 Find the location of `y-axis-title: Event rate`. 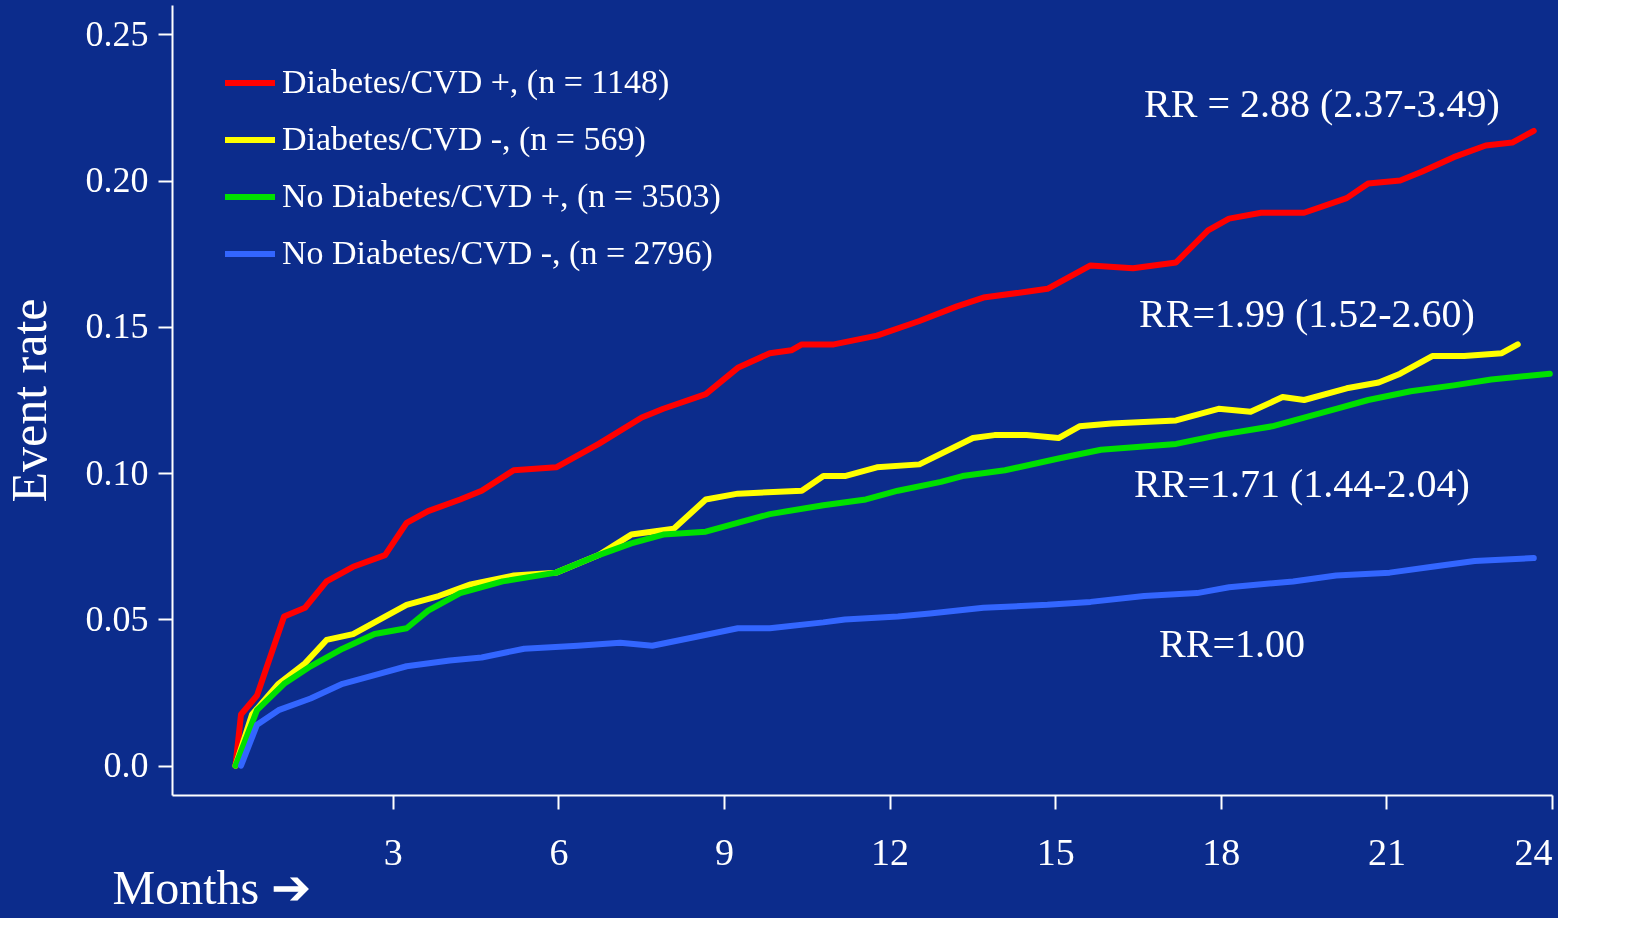

y-axis-title: Event rate is located at coordinates (28, 400).